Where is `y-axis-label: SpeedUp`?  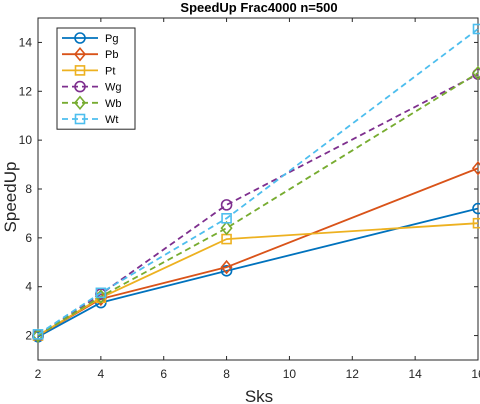 y-axis-label: SpeedUp is located at coordinates (10, 197).